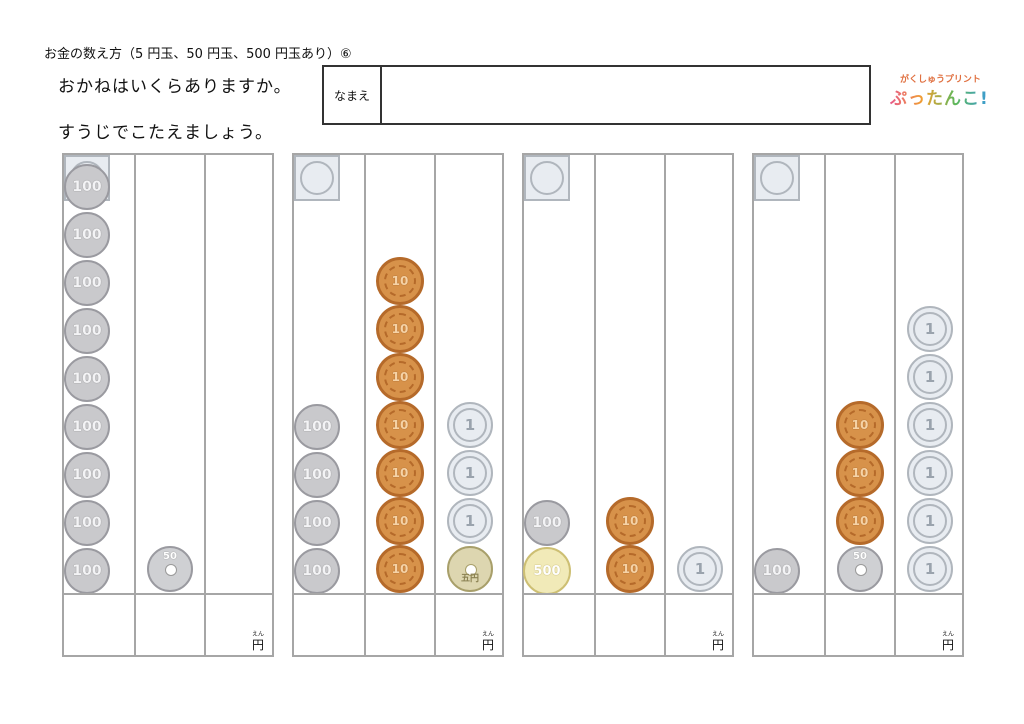 The height and width of the screenshot is (724, 1024). What do you see at coordinates (198, 54) in the screenshot?
I see `worksheet-title: お金の数え方（5 円玉、50 円玉、500 円玉あり）⑥` at bounding box center [198, 54].